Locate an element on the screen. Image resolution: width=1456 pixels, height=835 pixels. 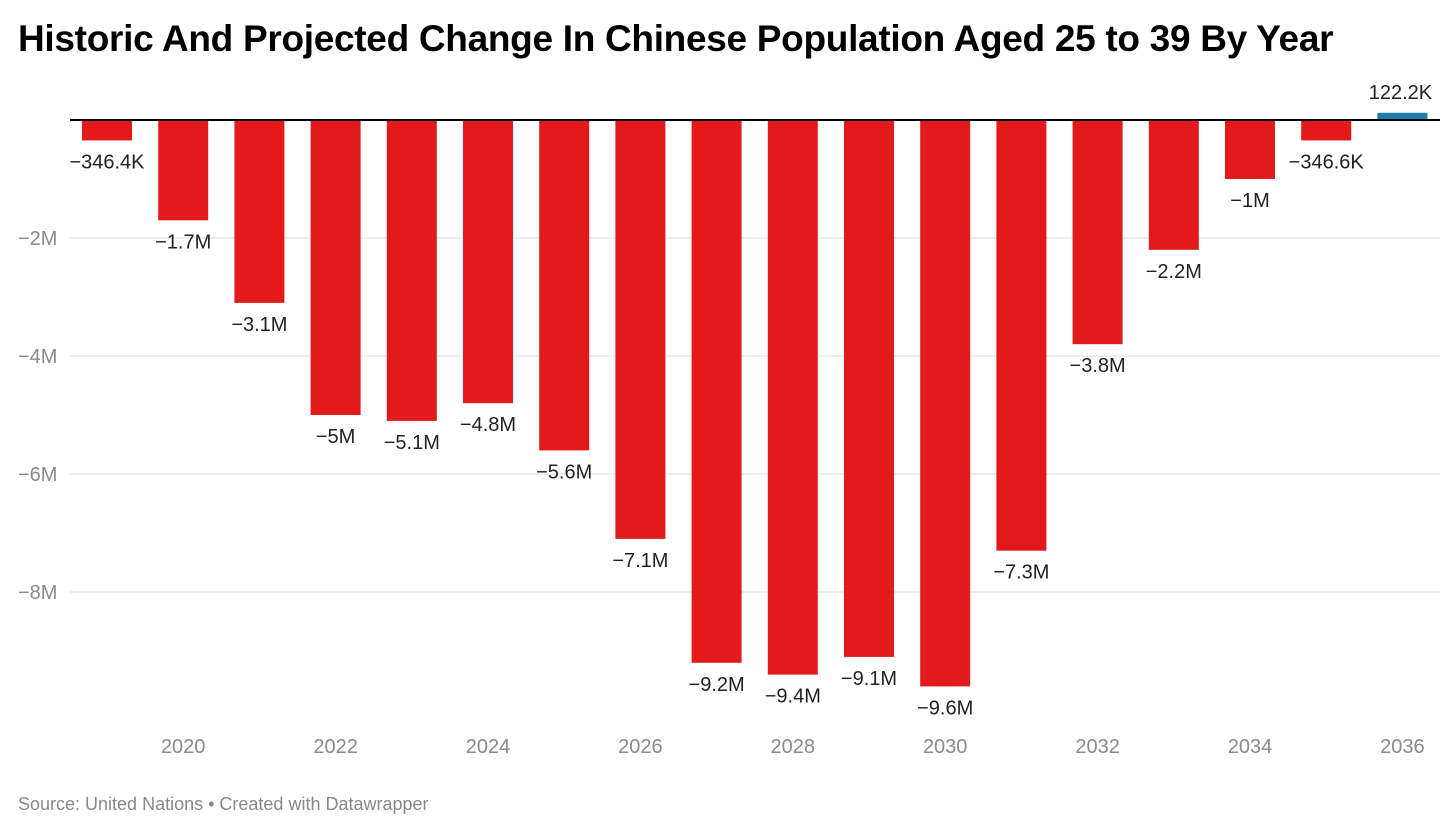
value-label: −9.6M is located at coordinates (945, 708).